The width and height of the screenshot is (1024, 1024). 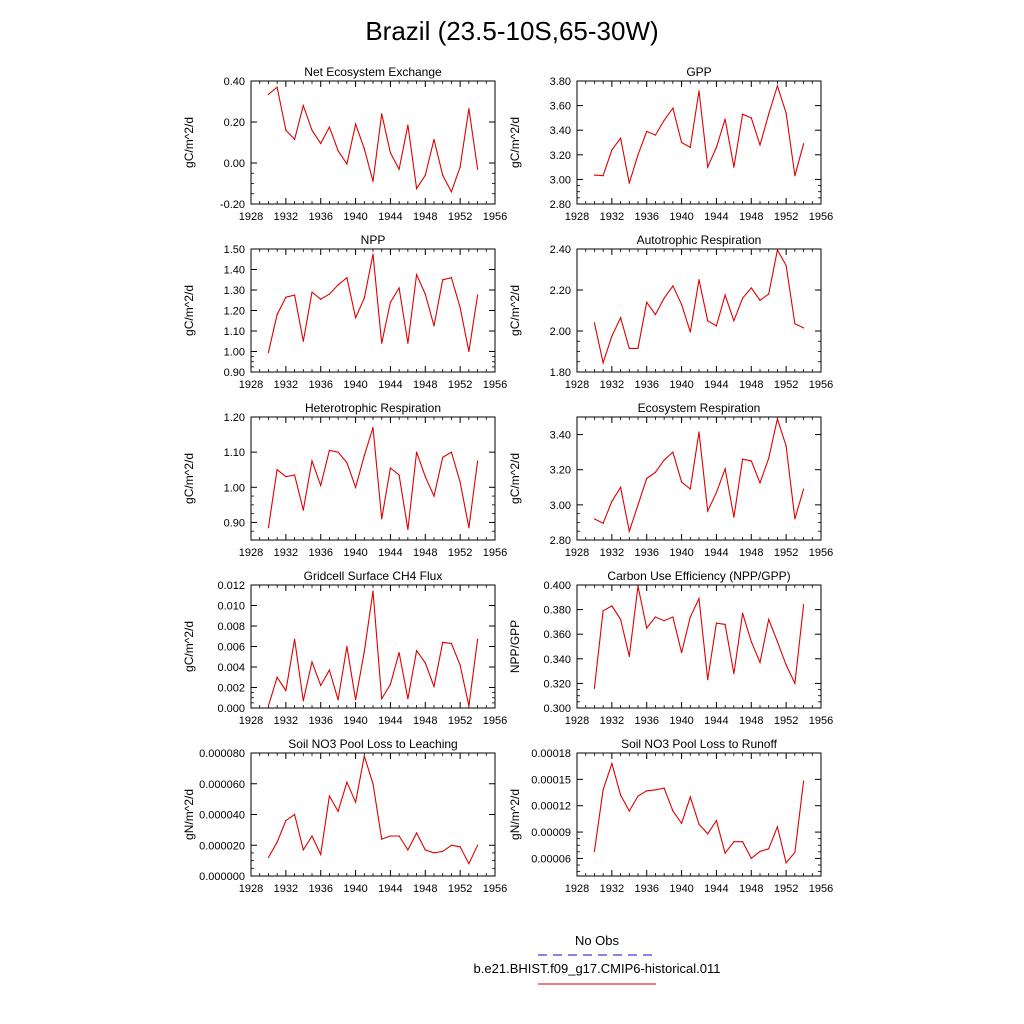 What do you see at coordinates (372, 744) in the screenshot?
I see `panel-title: Soil NO3 Pool Loss to Leaching` at bounding box center [372, 744].